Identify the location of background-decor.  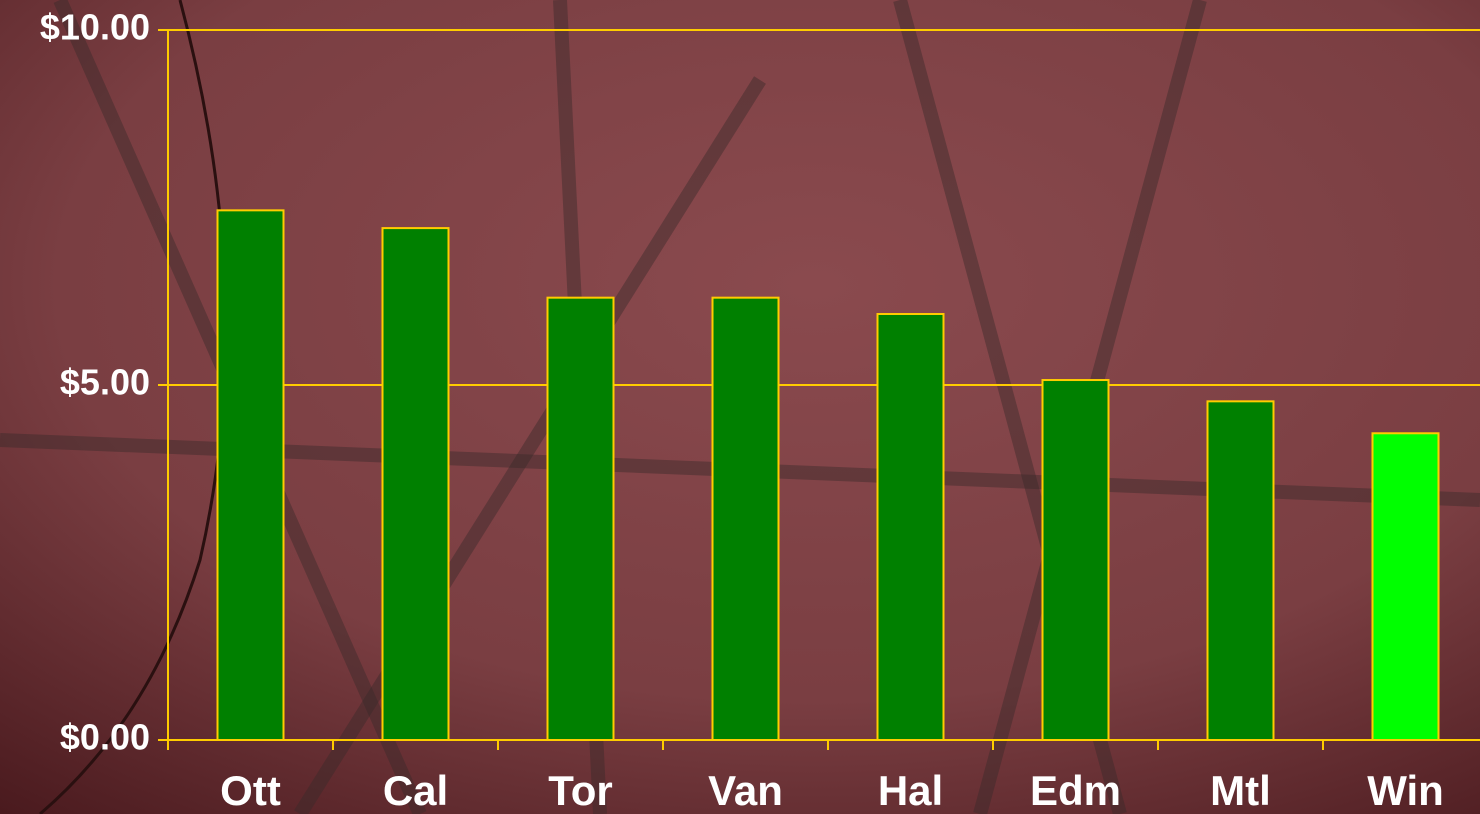
(133, 407).